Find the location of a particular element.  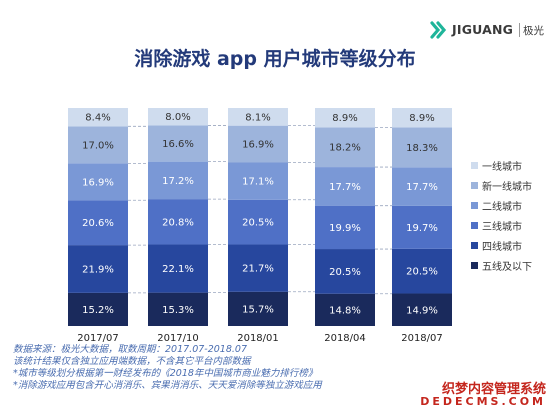

data-label: 18.2% is located at coordinates (345, 148).